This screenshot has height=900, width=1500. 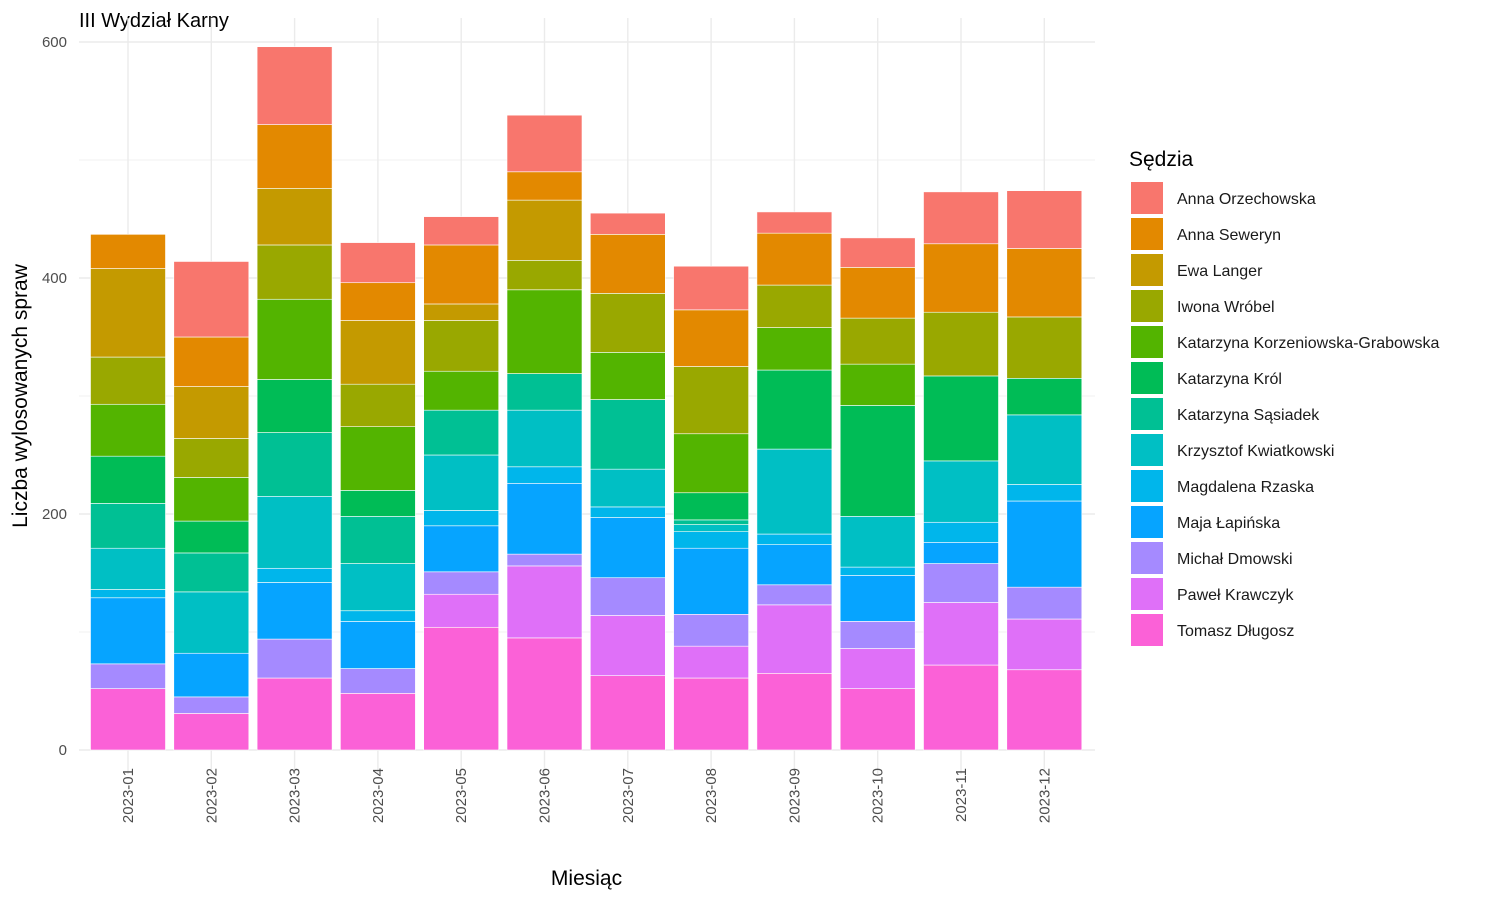 What do you see at coordinates (461, 795) in the screenshot?
I see `x-tick-label: 2023-05` at bounding box center [461, 795].